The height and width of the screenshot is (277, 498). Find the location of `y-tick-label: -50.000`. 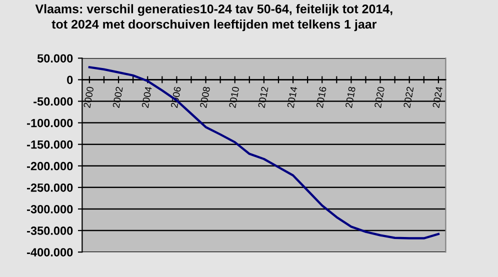

y-tick-label: -50.000 is located at coordinates (53, 101).